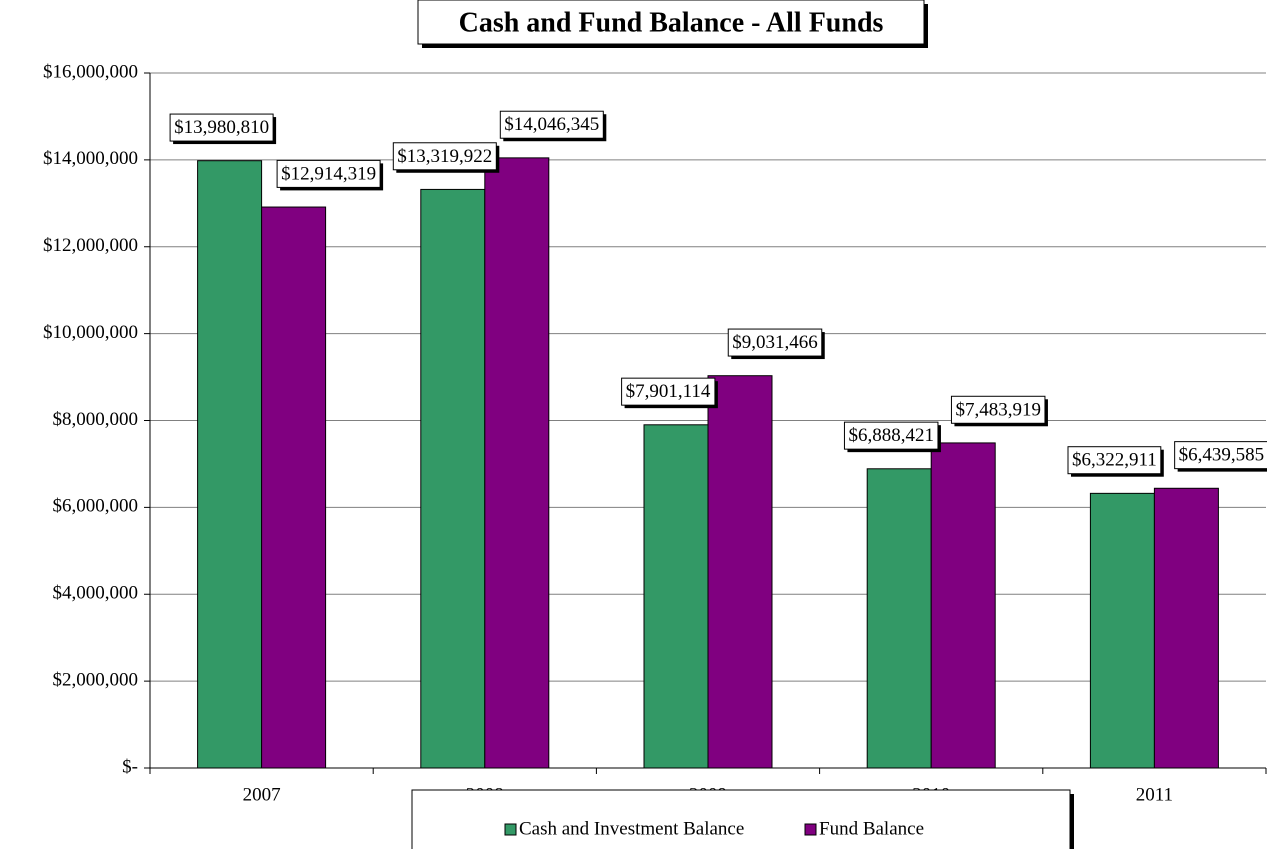  I want to click on chart-title: Cash and Fund Balance - All Funds, so click(671, 22).